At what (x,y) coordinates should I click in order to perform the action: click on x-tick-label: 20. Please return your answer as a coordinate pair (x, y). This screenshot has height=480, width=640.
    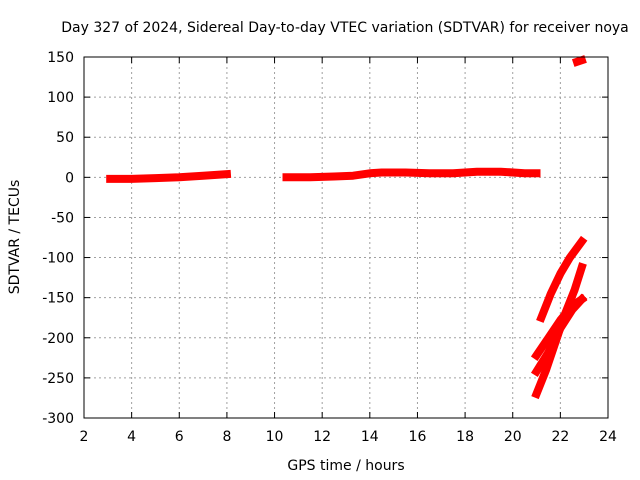
    Looking at the image, I should click on (513, 437).